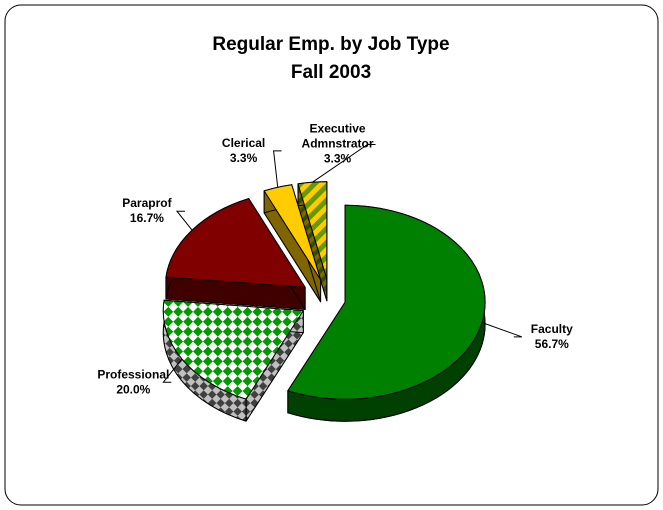 This screenshot has height=510, width=663. What do you see at coordinates (552, 344) in the screenshot?
I see `value-label: 56.7%` at bounding box center [552, 344].